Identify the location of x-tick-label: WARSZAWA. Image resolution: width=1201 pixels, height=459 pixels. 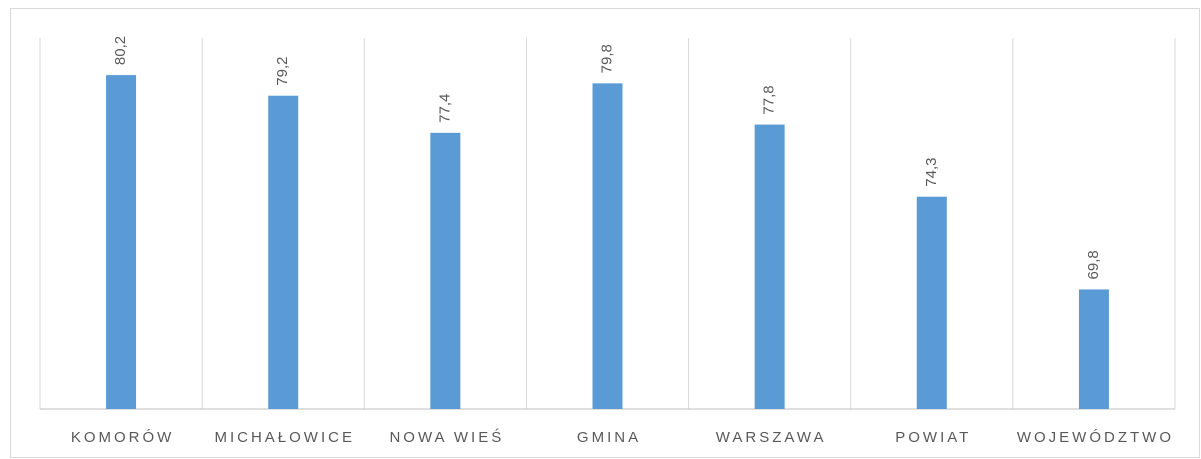
(771, 437).